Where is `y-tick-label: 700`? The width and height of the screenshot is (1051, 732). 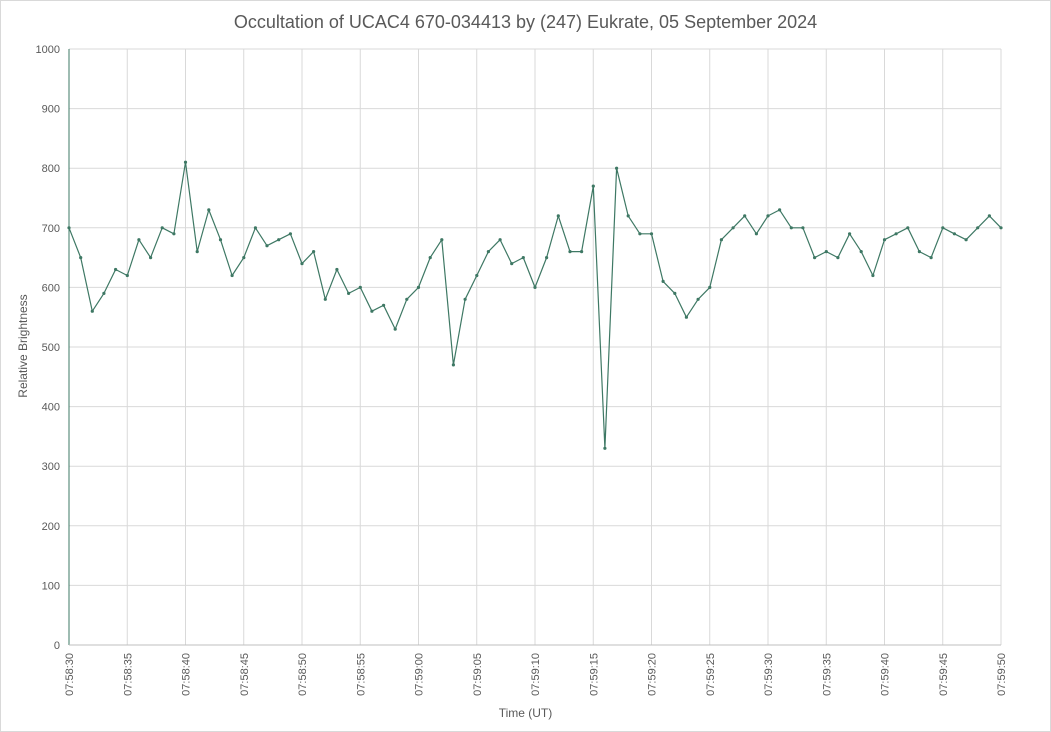 y-tick-label: 700 is located at coordinates (51, 229).